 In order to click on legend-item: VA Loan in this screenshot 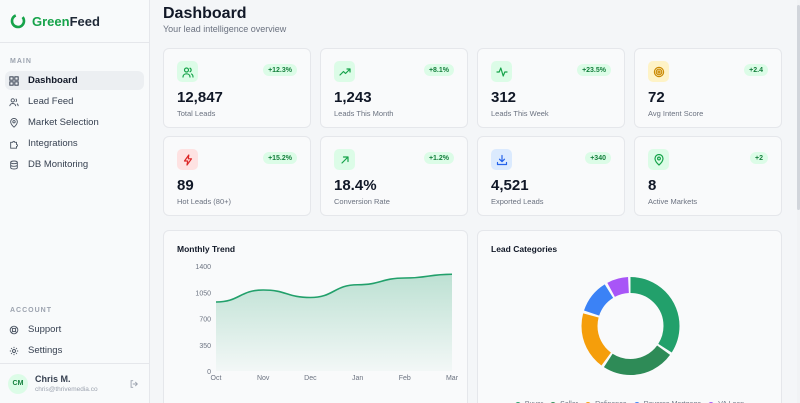, I will do `click(726, 402)`.